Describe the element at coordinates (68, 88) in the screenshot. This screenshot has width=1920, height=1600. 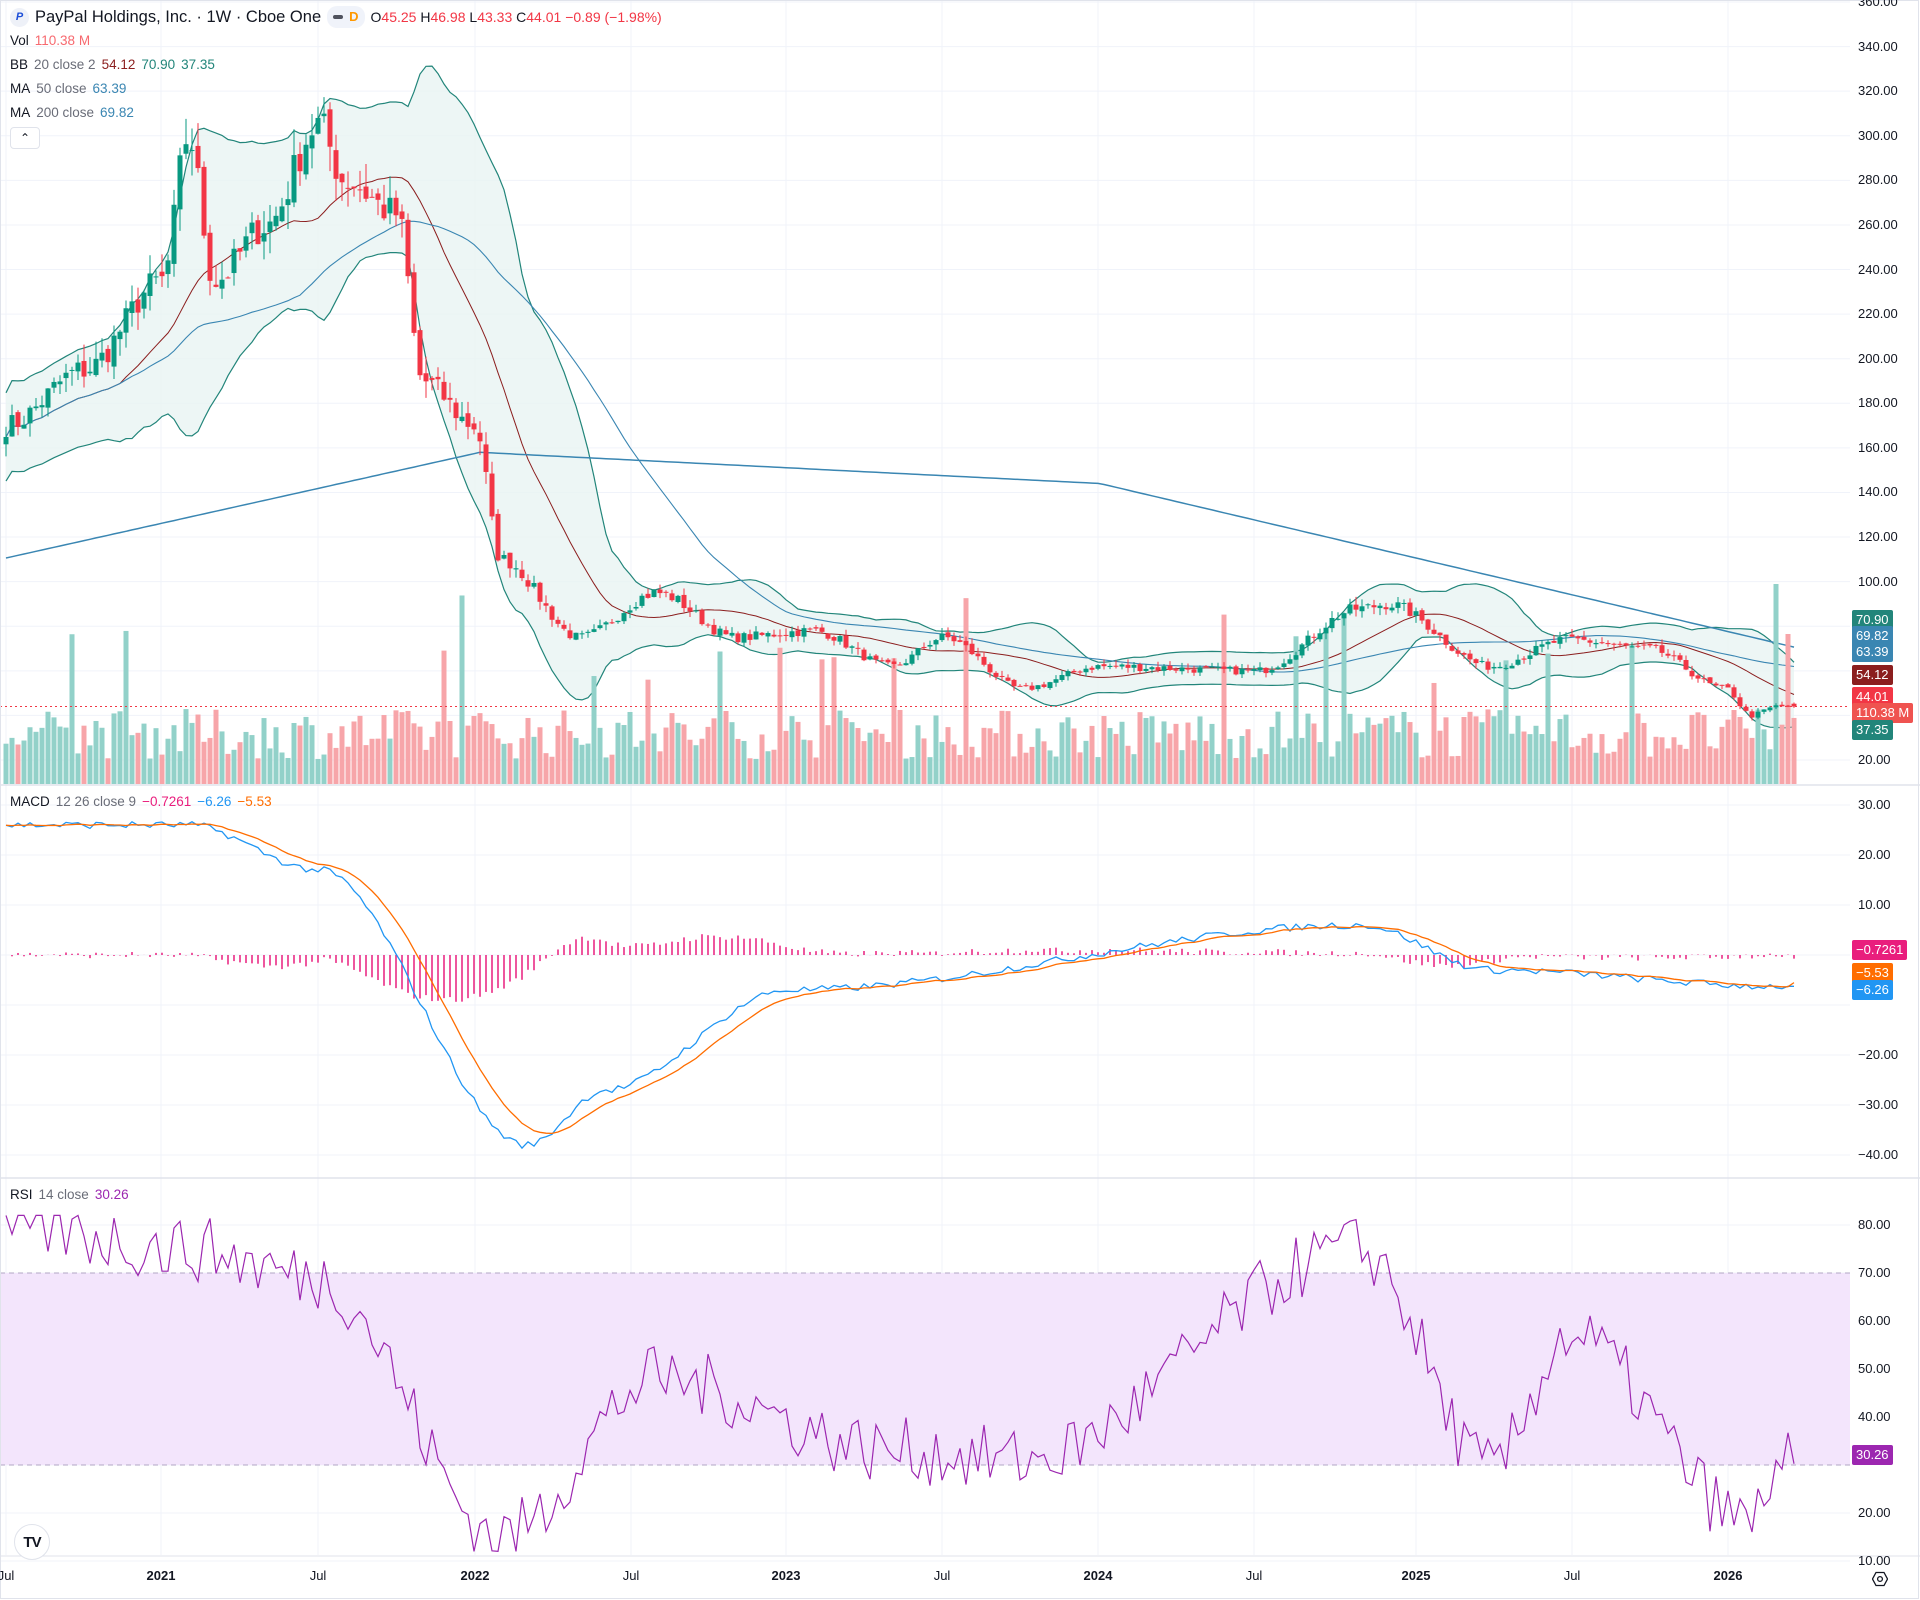
I see `ma50-legend: MA 50 close 63.39` at that location.